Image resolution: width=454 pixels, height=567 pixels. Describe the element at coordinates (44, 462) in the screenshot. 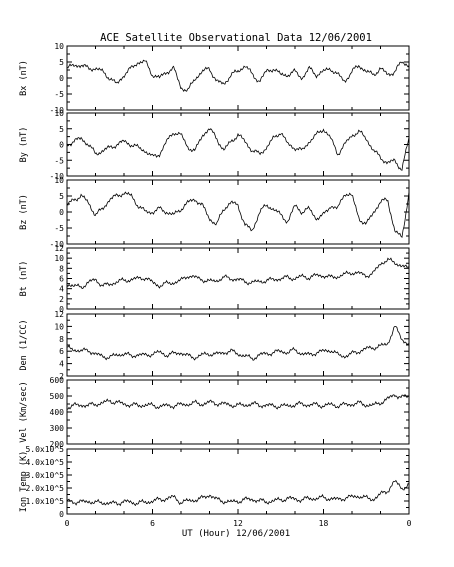

I see `y-tick-label: 4.0x10^5` at that location.